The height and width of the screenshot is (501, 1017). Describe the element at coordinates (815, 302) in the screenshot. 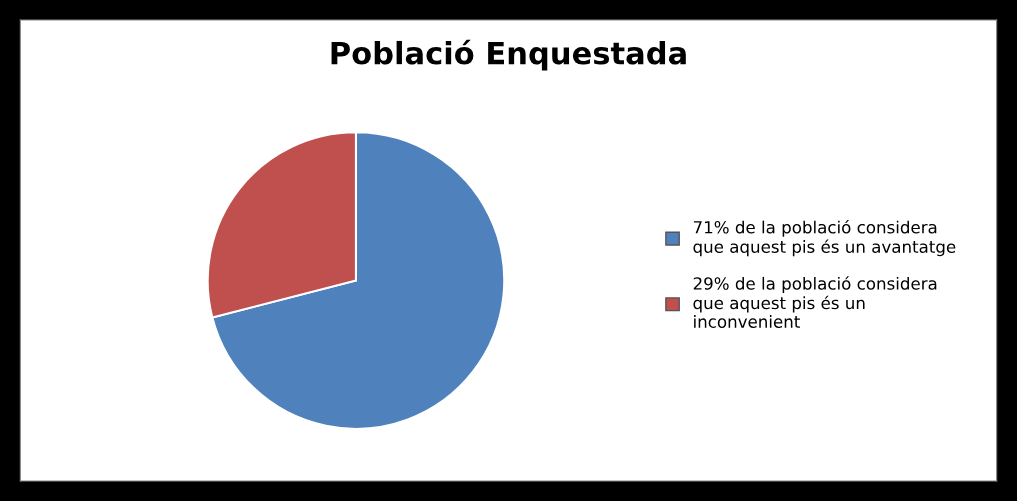

I see `legend-label: 29% de la població considera que aquest pis és un inconvenient` at that location.